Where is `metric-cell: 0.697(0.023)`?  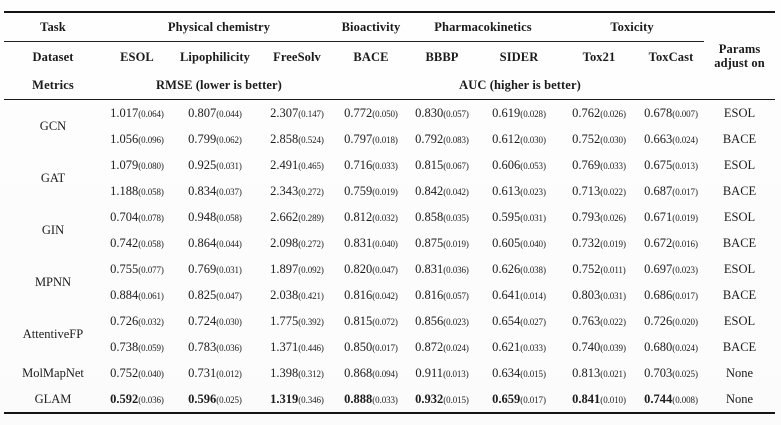 metric-cell: 0.697(0.023) is located at coordinates (671, 269).